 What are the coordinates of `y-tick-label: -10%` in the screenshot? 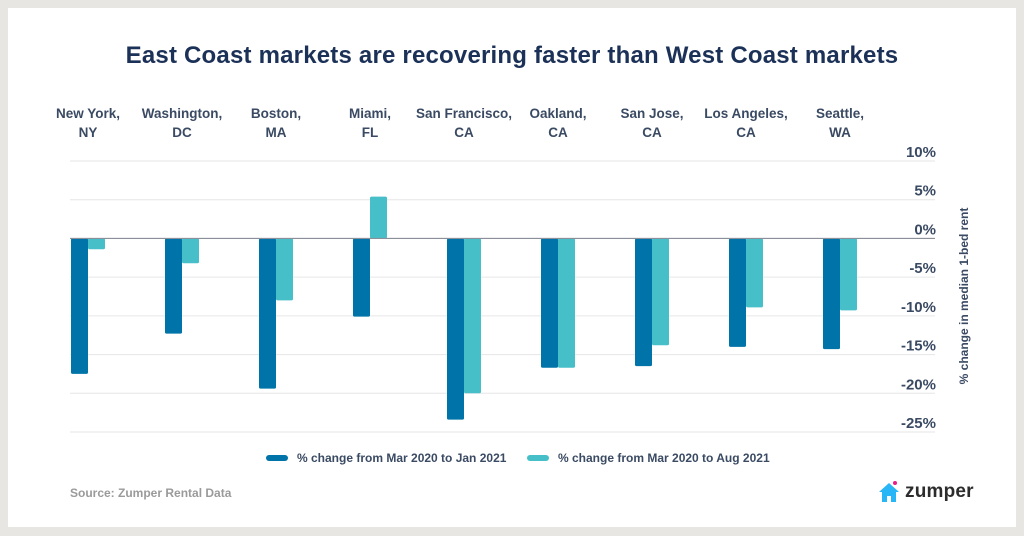 It's located at (918, 307).